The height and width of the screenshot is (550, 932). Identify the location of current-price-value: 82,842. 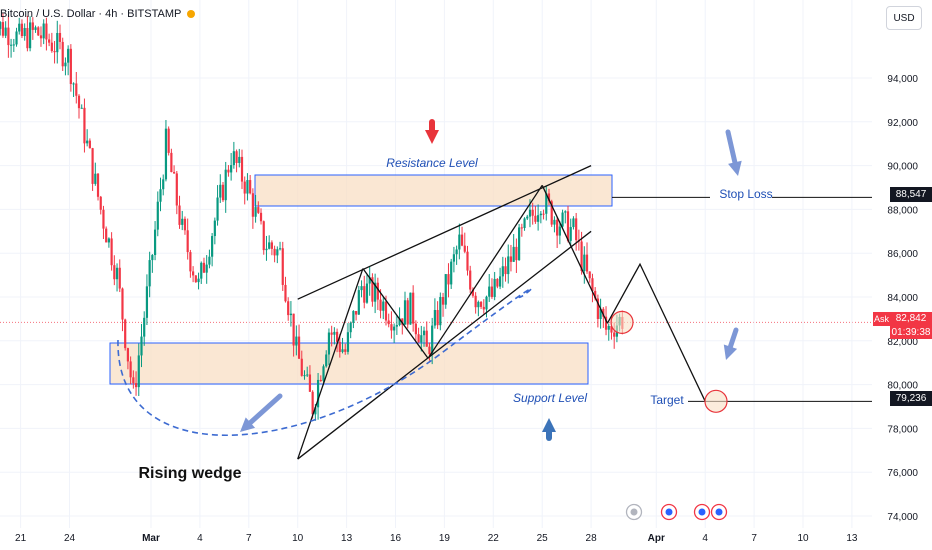
(911, 318).